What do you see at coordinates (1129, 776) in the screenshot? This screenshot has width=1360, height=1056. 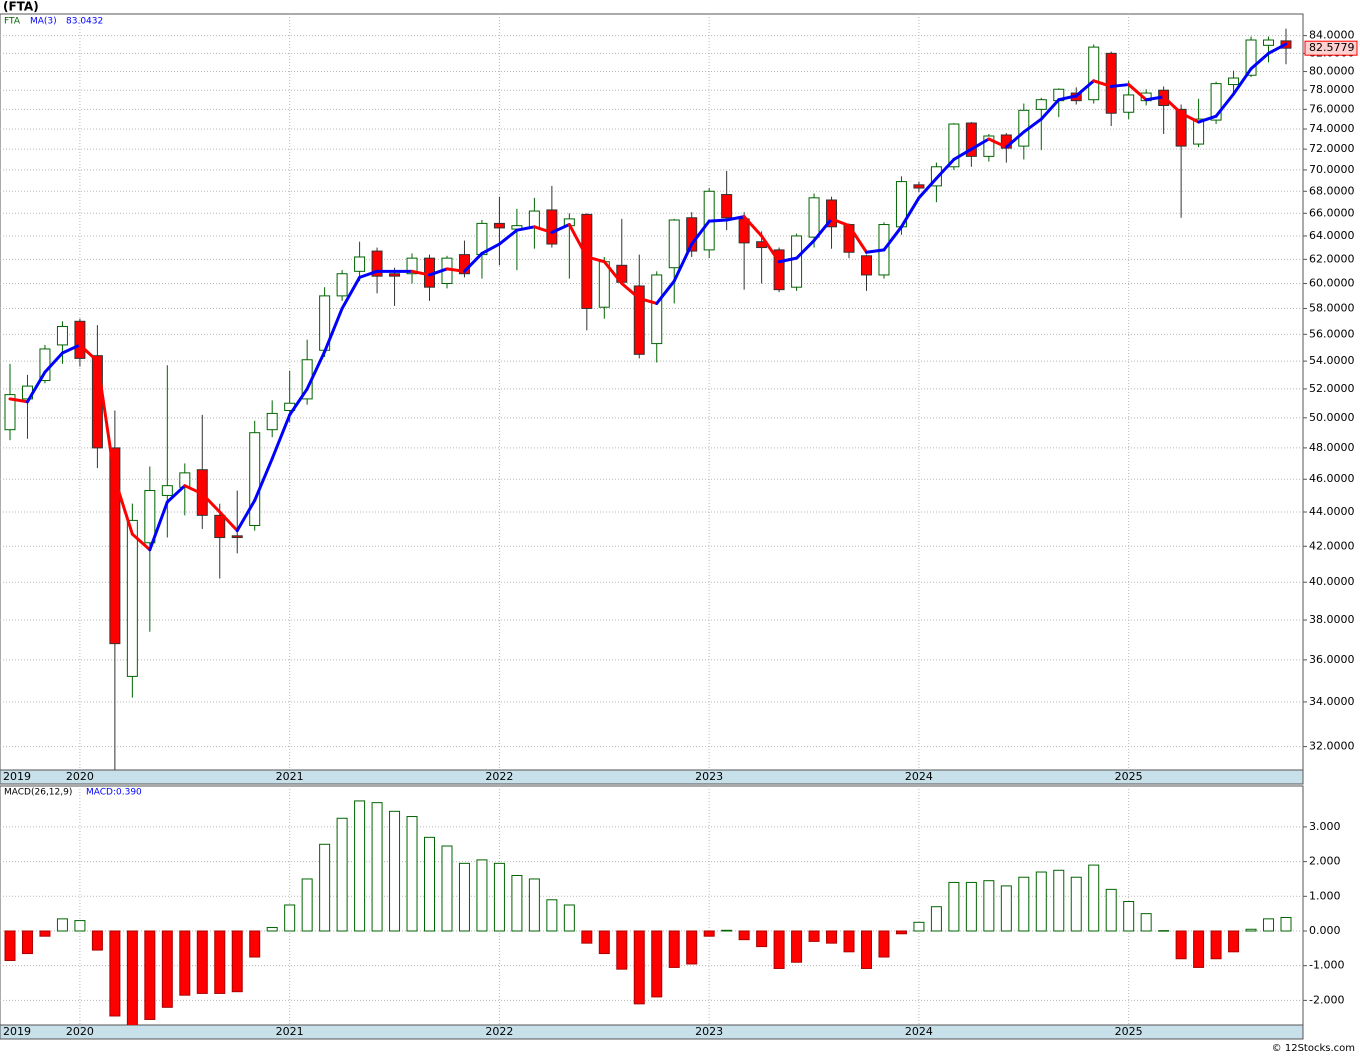 I see `x-tick-label: 2025` at bounding box center [1129, 776].